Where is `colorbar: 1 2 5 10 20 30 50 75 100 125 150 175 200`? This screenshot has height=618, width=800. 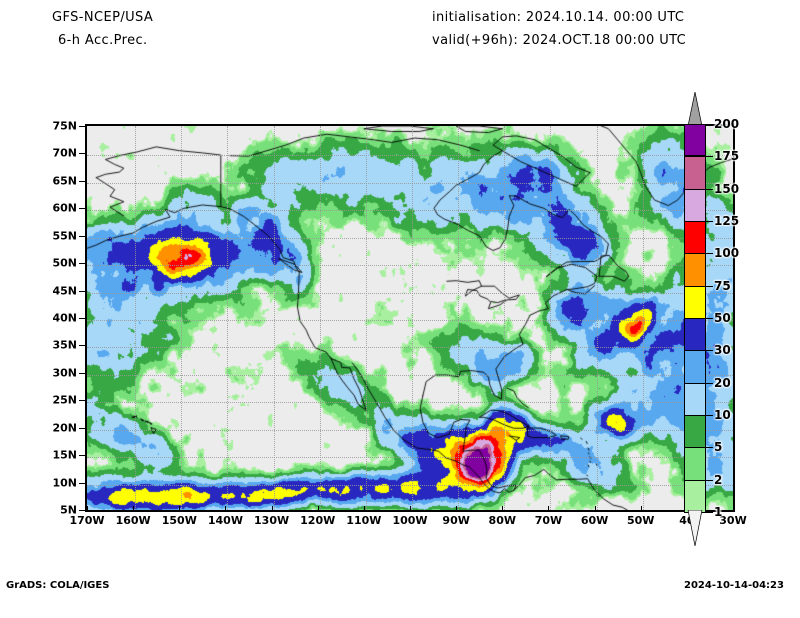
colorbar: 1 2 5 10 20 30 50 75 100 125 150 175 200 is located at coordinates (711, 318).